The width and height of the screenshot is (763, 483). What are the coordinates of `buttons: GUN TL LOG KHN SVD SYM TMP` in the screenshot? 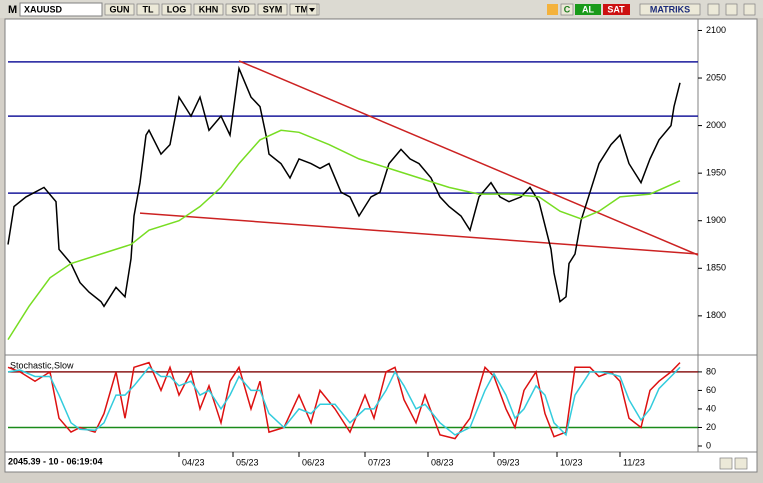 It's located at (212, 9).